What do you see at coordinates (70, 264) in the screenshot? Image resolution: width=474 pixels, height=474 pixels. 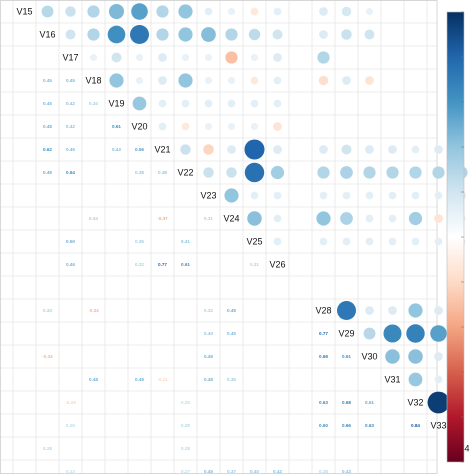 I see `coefficient-label: 0.46` at bounding box center [70, 264].